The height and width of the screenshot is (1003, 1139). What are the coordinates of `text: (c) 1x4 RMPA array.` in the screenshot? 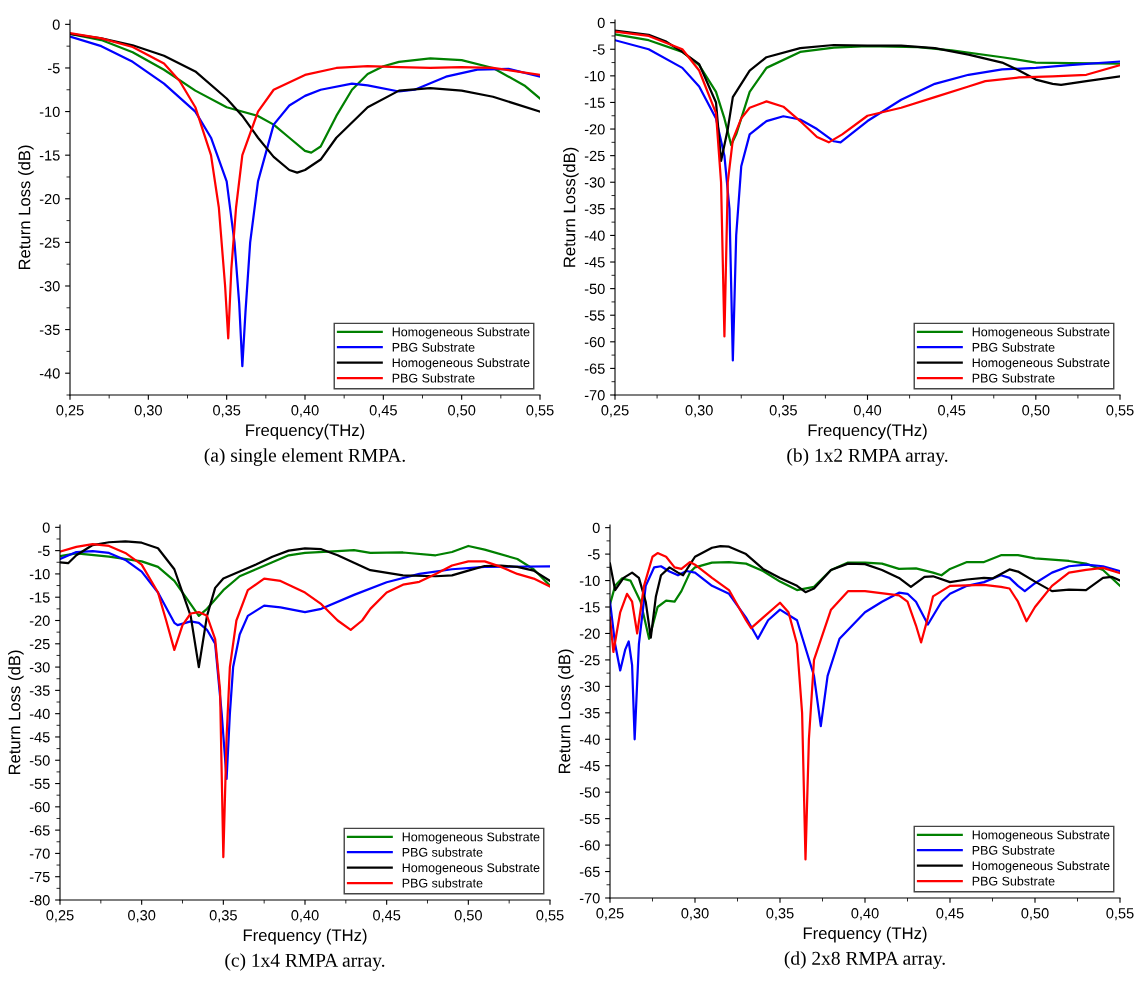 It's located at (305, 962).